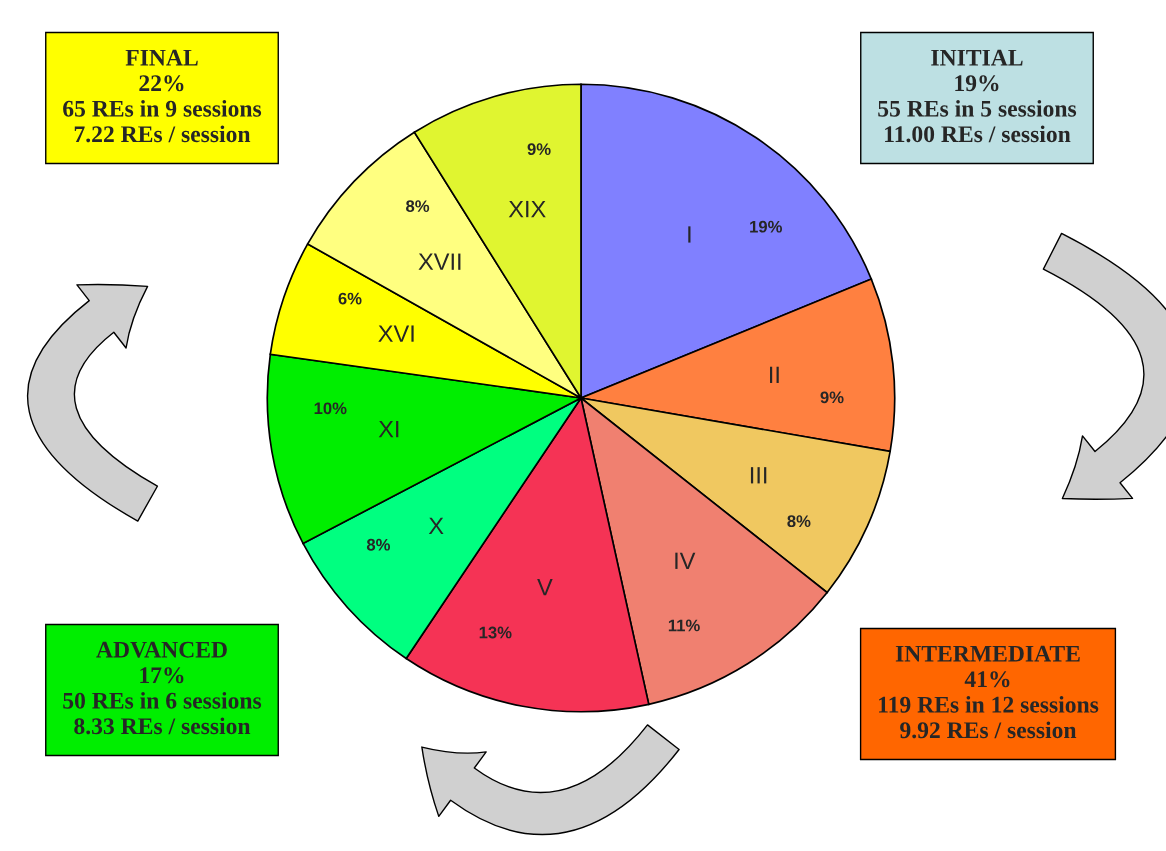  What do you see at coordinates (350, 298) in the screenshot?
I see `data-label: 6%` at bounding box center [350, 298].